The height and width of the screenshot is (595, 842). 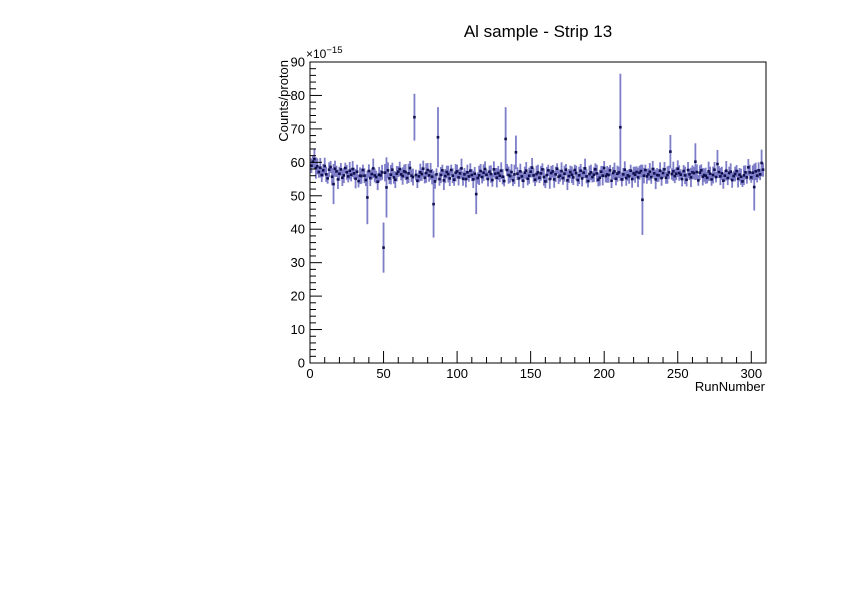 I want to click on x-axis-title: RunNumber, so click(x=730, y=386).